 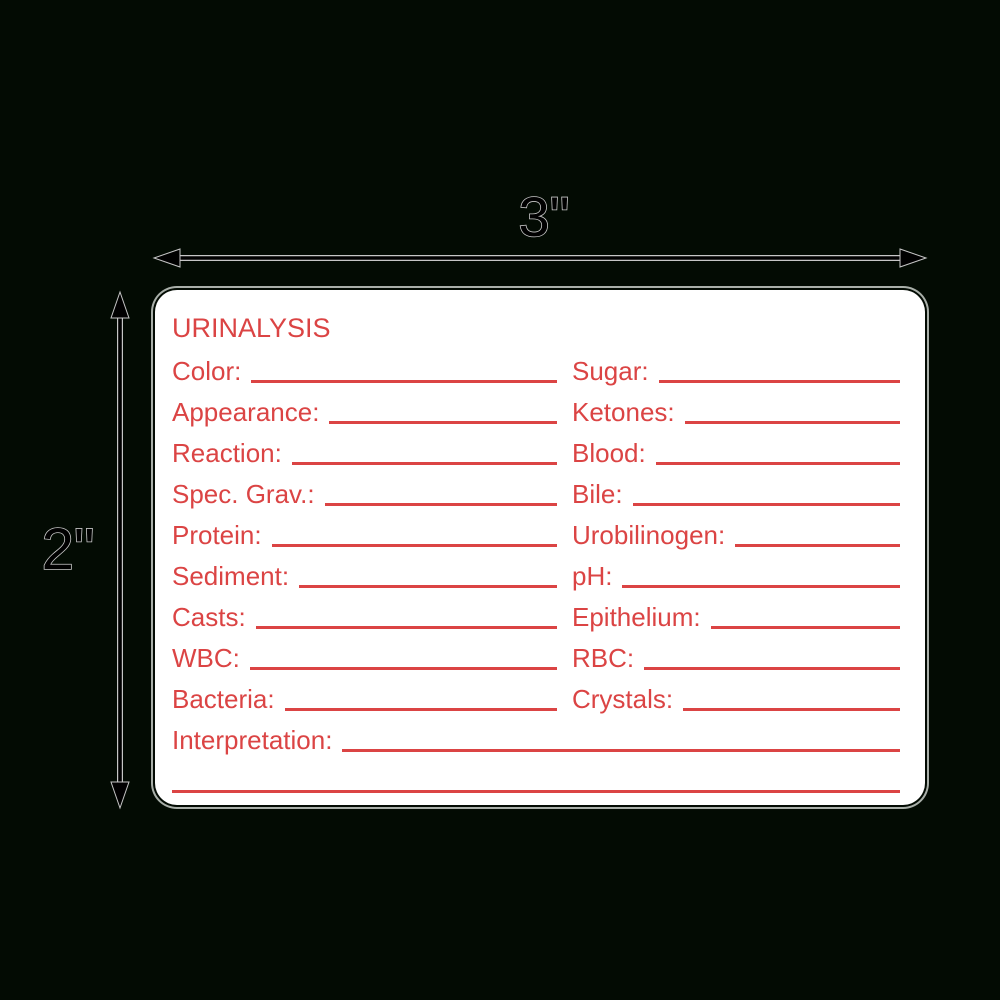 I want to click on width-dimension-text: 3", so click(x=543, y=216).